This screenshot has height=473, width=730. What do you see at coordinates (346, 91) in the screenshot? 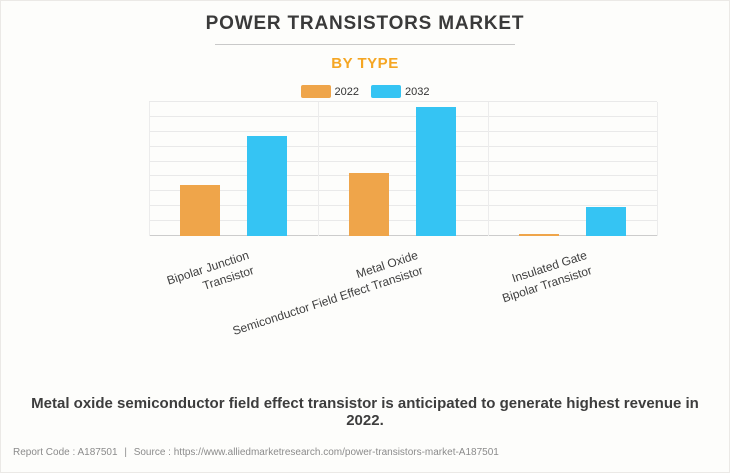
I see `legend-label: 2022` at bounding box center [346, 91].